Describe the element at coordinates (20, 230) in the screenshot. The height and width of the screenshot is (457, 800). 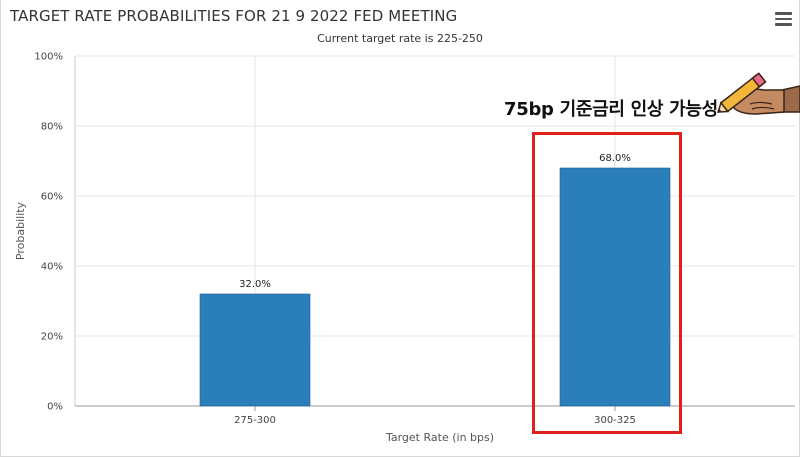
I see `y-axis-title: Probability` at that location.